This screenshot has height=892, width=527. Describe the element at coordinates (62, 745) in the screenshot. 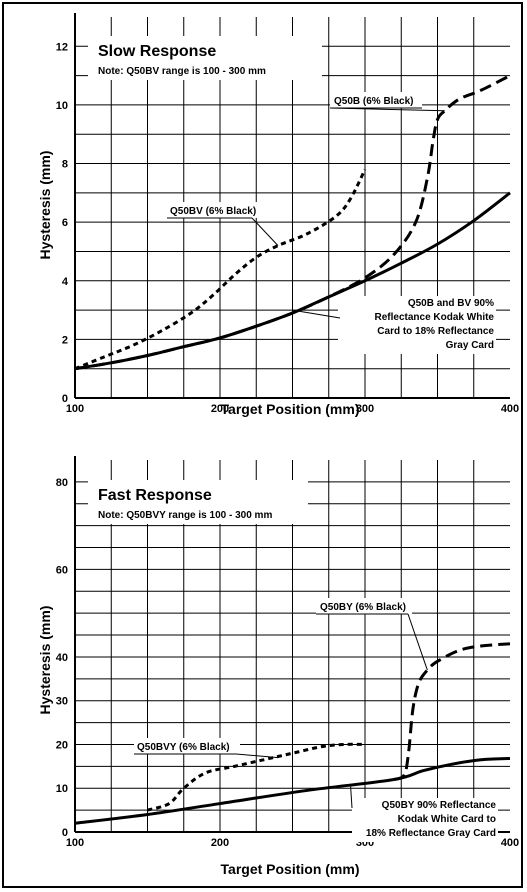

I see `y-tick-label: 20` at that location.